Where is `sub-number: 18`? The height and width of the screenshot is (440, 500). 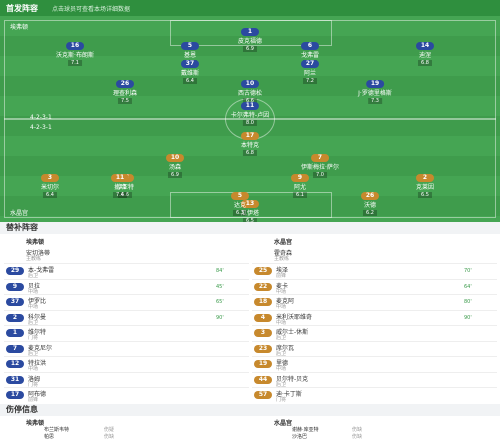
sub-number: 18 is located at coordinates (263, 302).